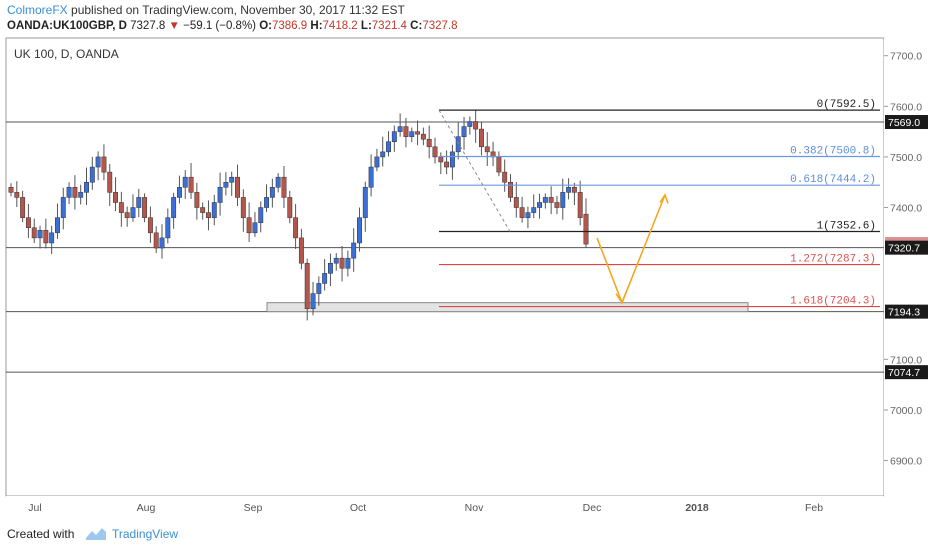 Image resolution: width=932 pixels, height=550 pixels. What do you see at coordinates (906, 209) in the screenshot?
I see `y-tick-label: 7400.0` at bounding box center [906, 209].